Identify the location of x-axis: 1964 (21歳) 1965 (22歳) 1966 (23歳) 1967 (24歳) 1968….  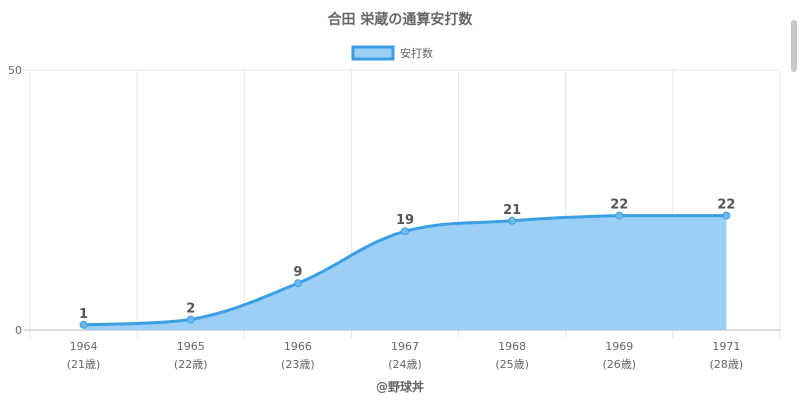
(405, 355).